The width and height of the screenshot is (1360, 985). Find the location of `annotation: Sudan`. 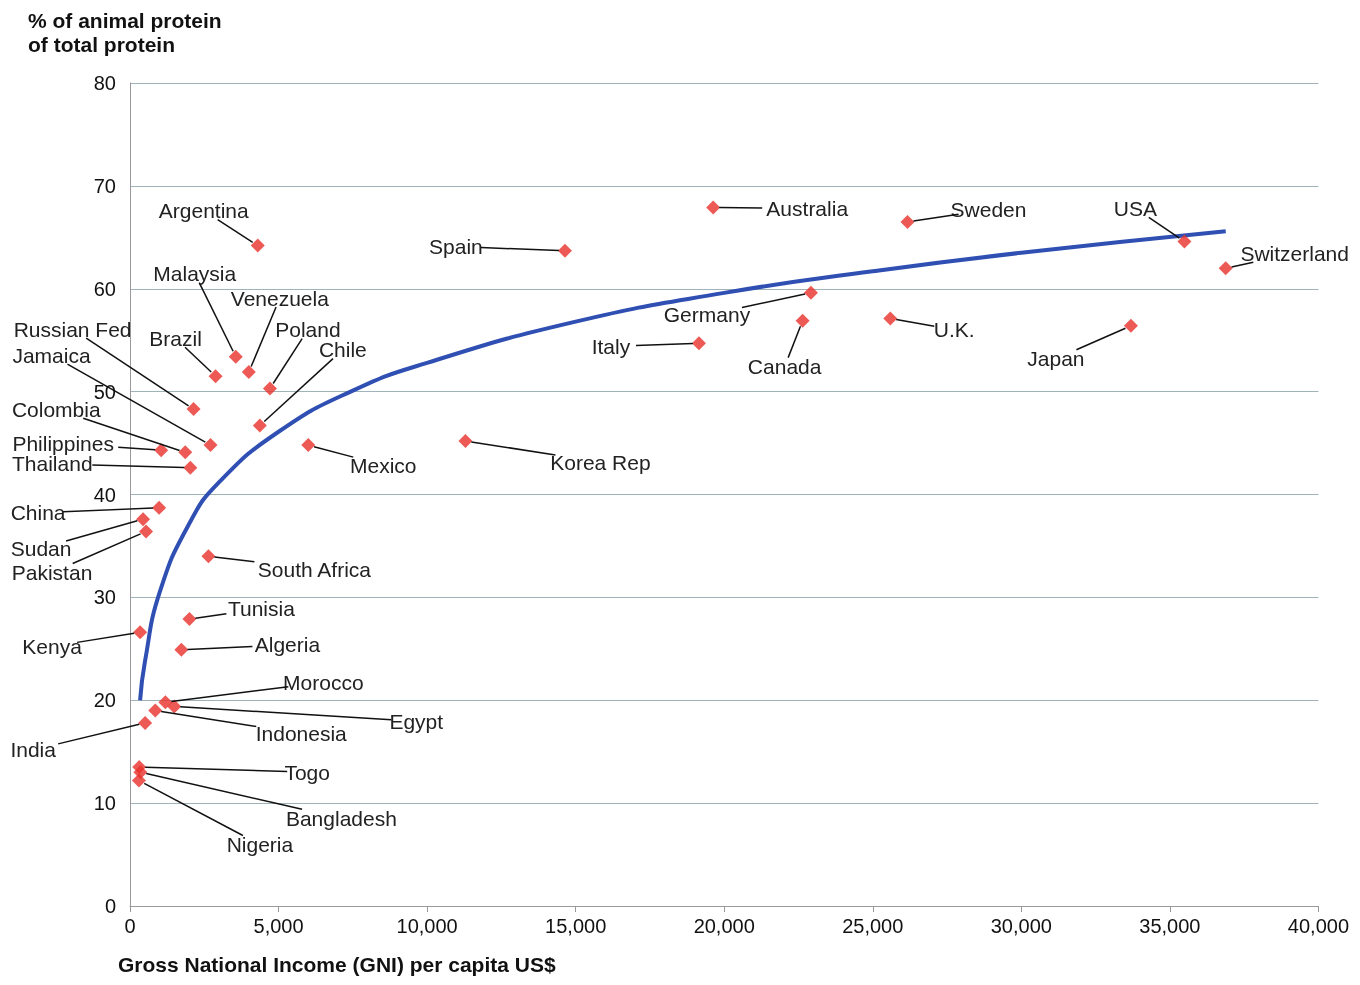

annotation: Sudan is located at coordinates (41, 548).